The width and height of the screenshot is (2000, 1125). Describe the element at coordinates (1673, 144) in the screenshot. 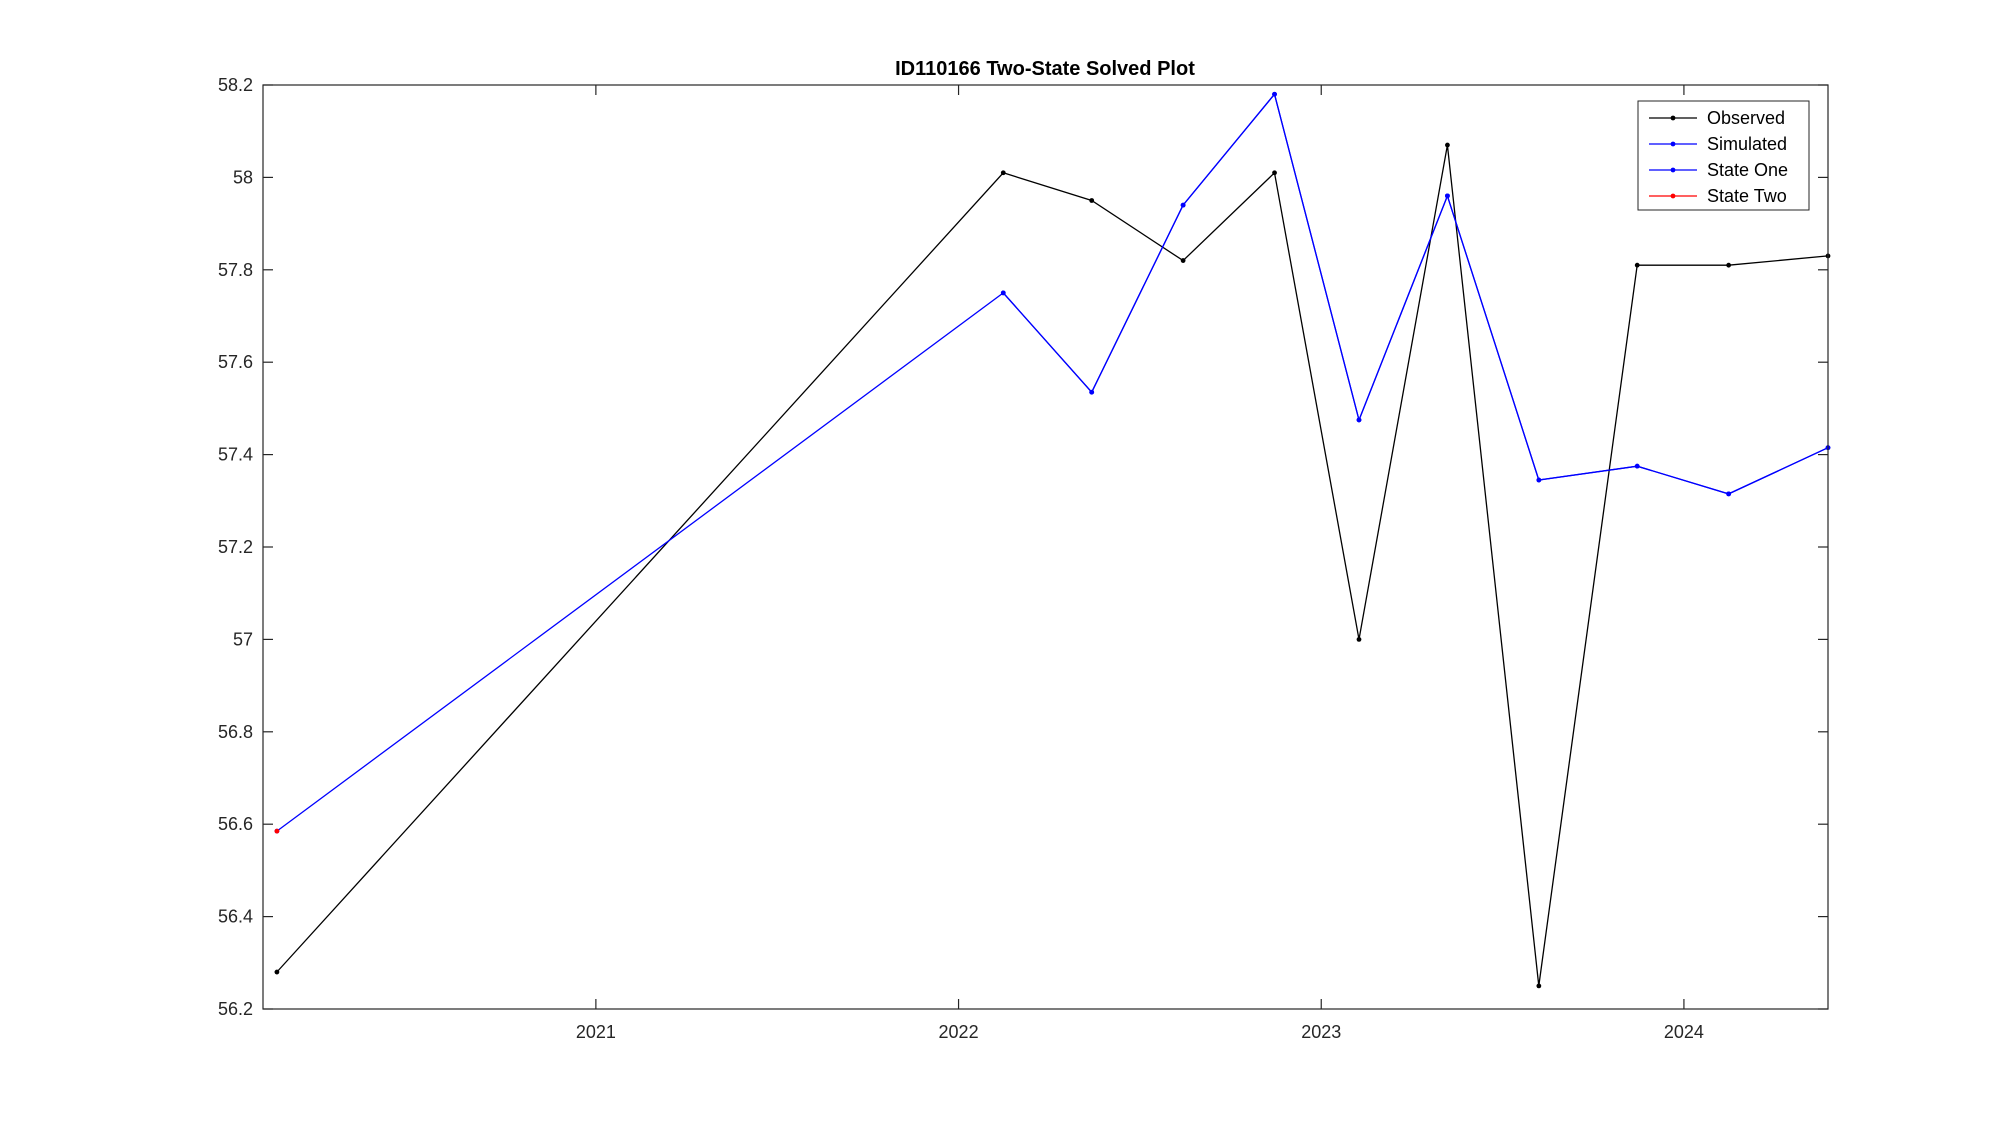

I see `legend-marker-simulated` at that location.